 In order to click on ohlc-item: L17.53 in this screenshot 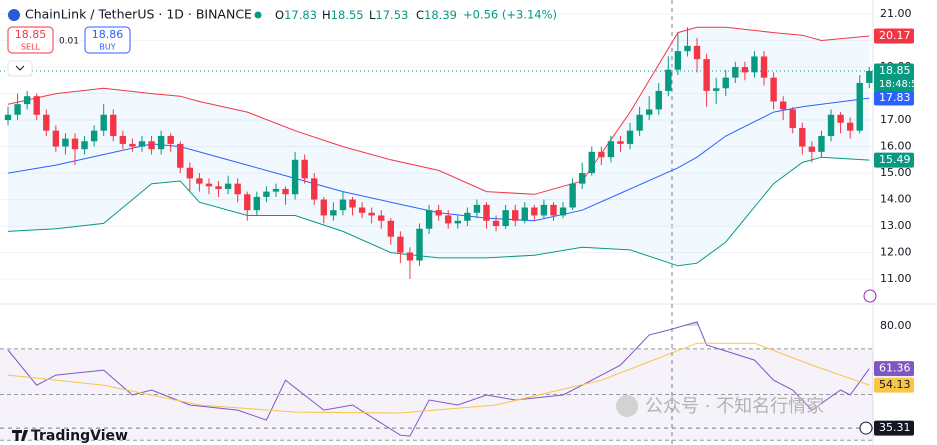, I will do `click(388, 15)`.